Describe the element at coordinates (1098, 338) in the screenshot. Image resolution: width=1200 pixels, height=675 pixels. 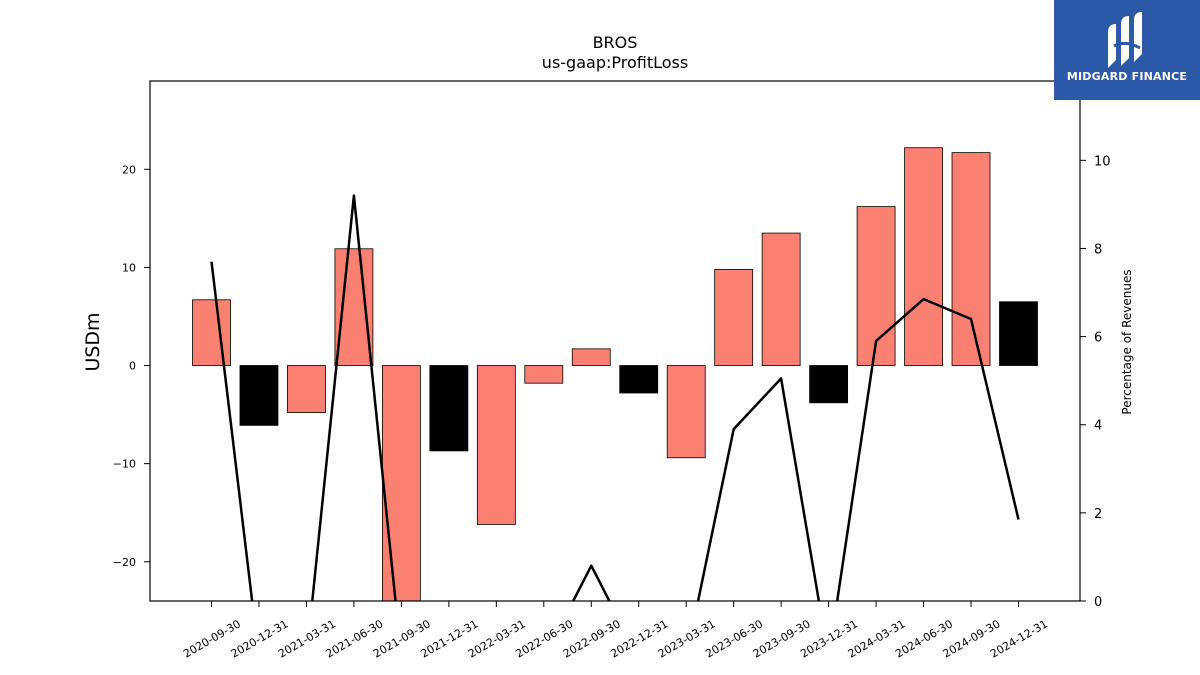
I see `y2-tick-label: 6` at that location.